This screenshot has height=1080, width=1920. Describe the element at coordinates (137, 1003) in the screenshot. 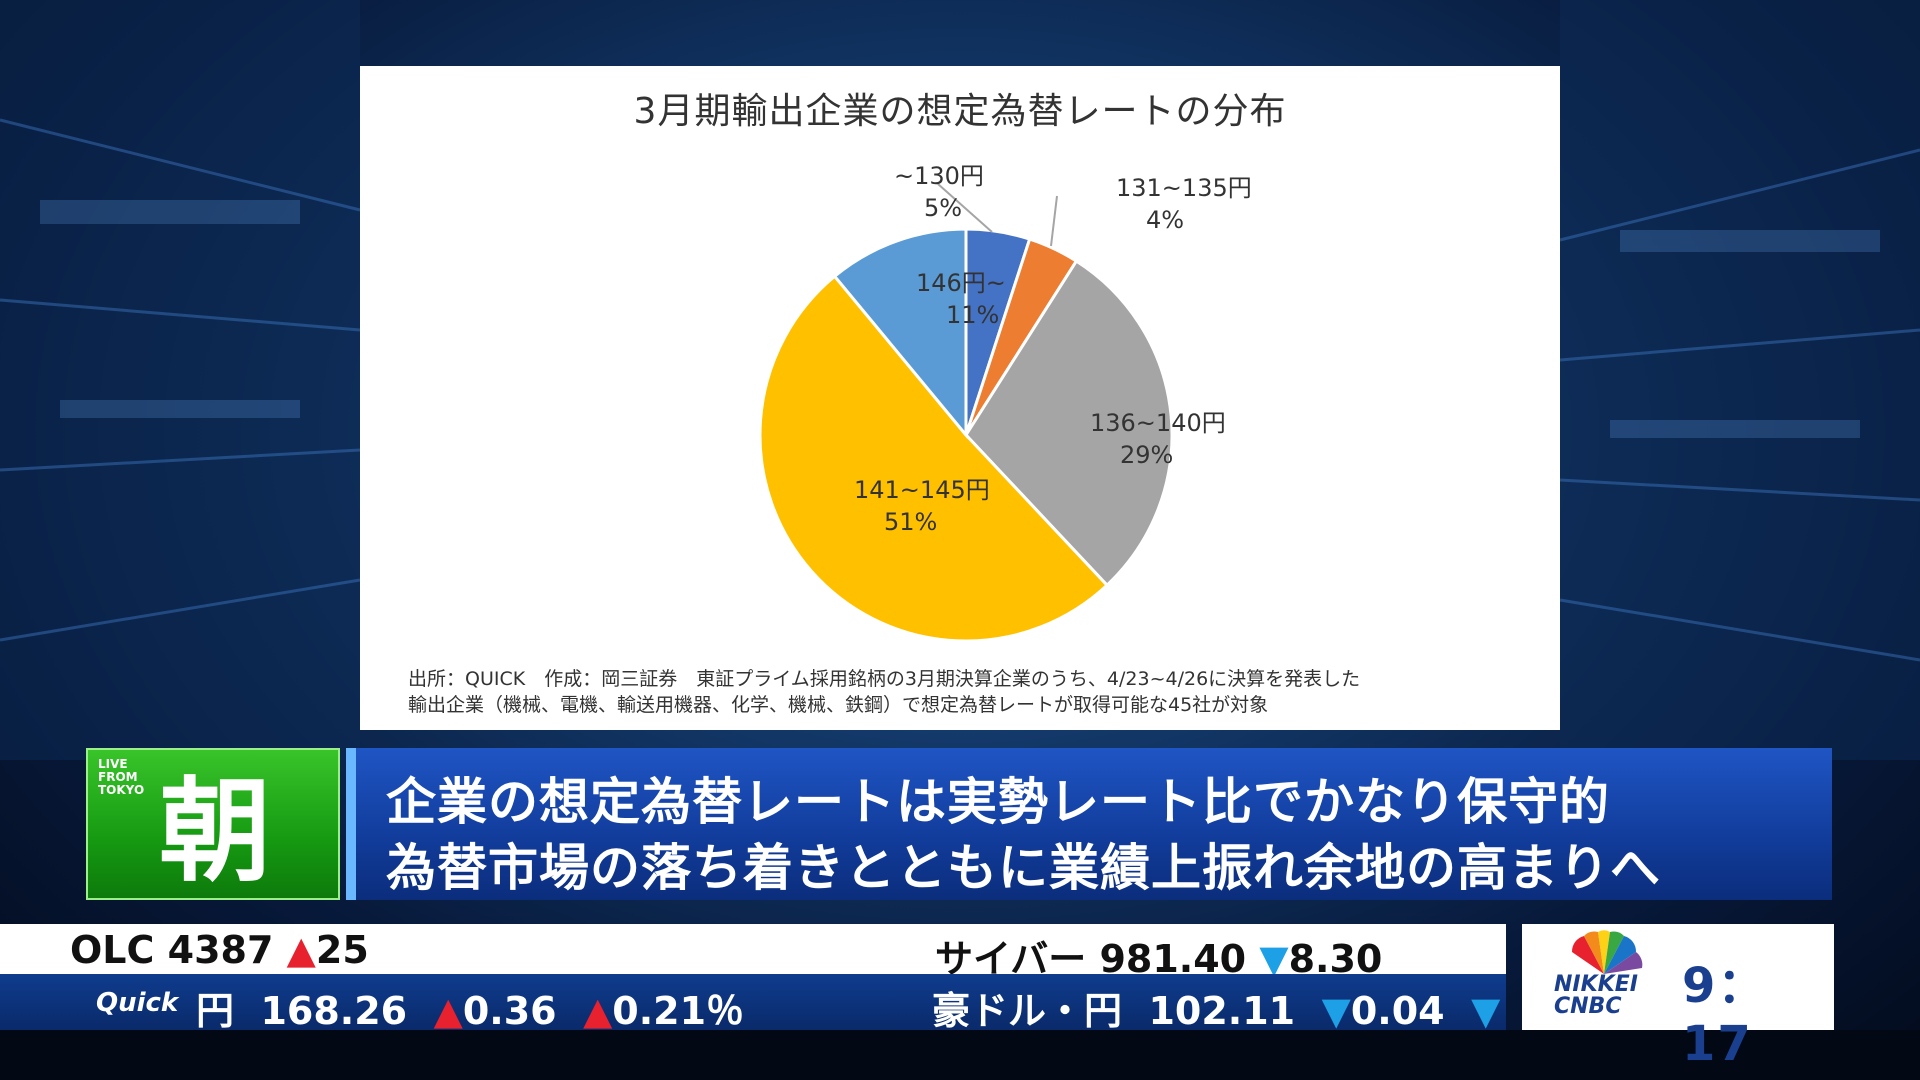

I see `quick-source-label: Quick` at that location.